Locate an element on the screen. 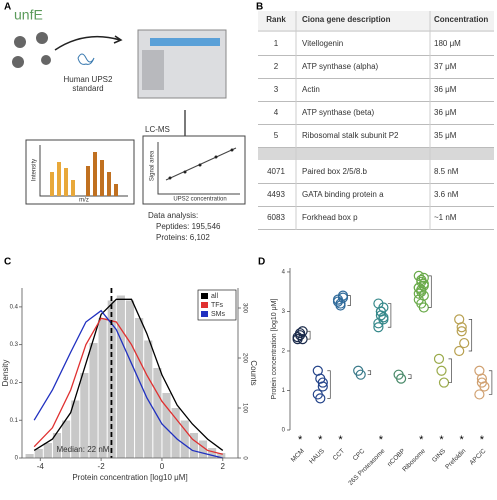 The height and width of the screenshot is (500, 497). table-cell: 35 μM is located at coordinates (445, 135).